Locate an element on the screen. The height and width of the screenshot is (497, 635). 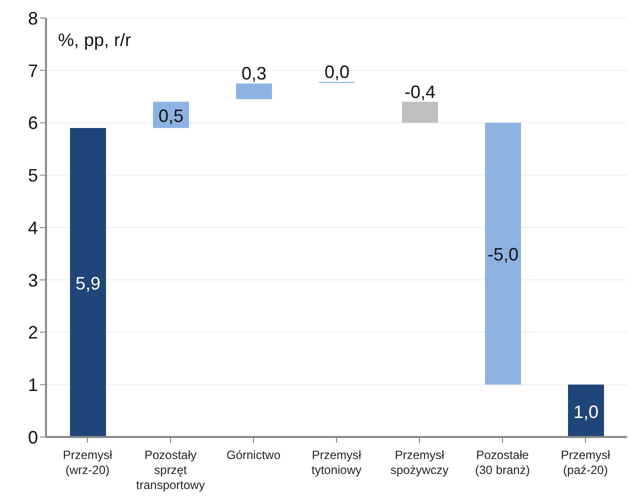
y-tick-label: 8 is located at coordinates (33, 18).